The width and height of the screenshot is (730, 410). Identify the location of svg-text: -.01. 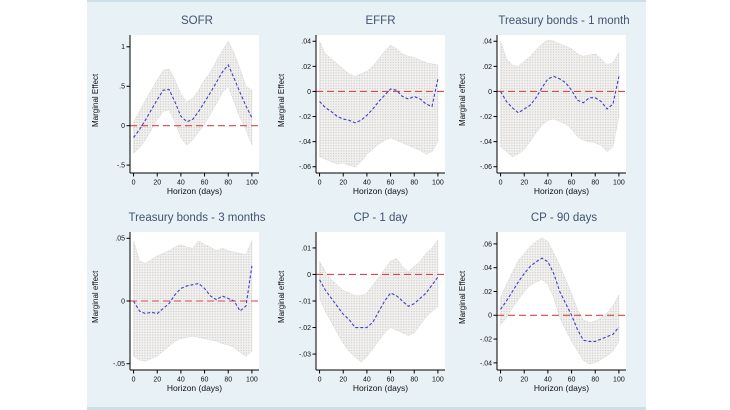
(305, 301).